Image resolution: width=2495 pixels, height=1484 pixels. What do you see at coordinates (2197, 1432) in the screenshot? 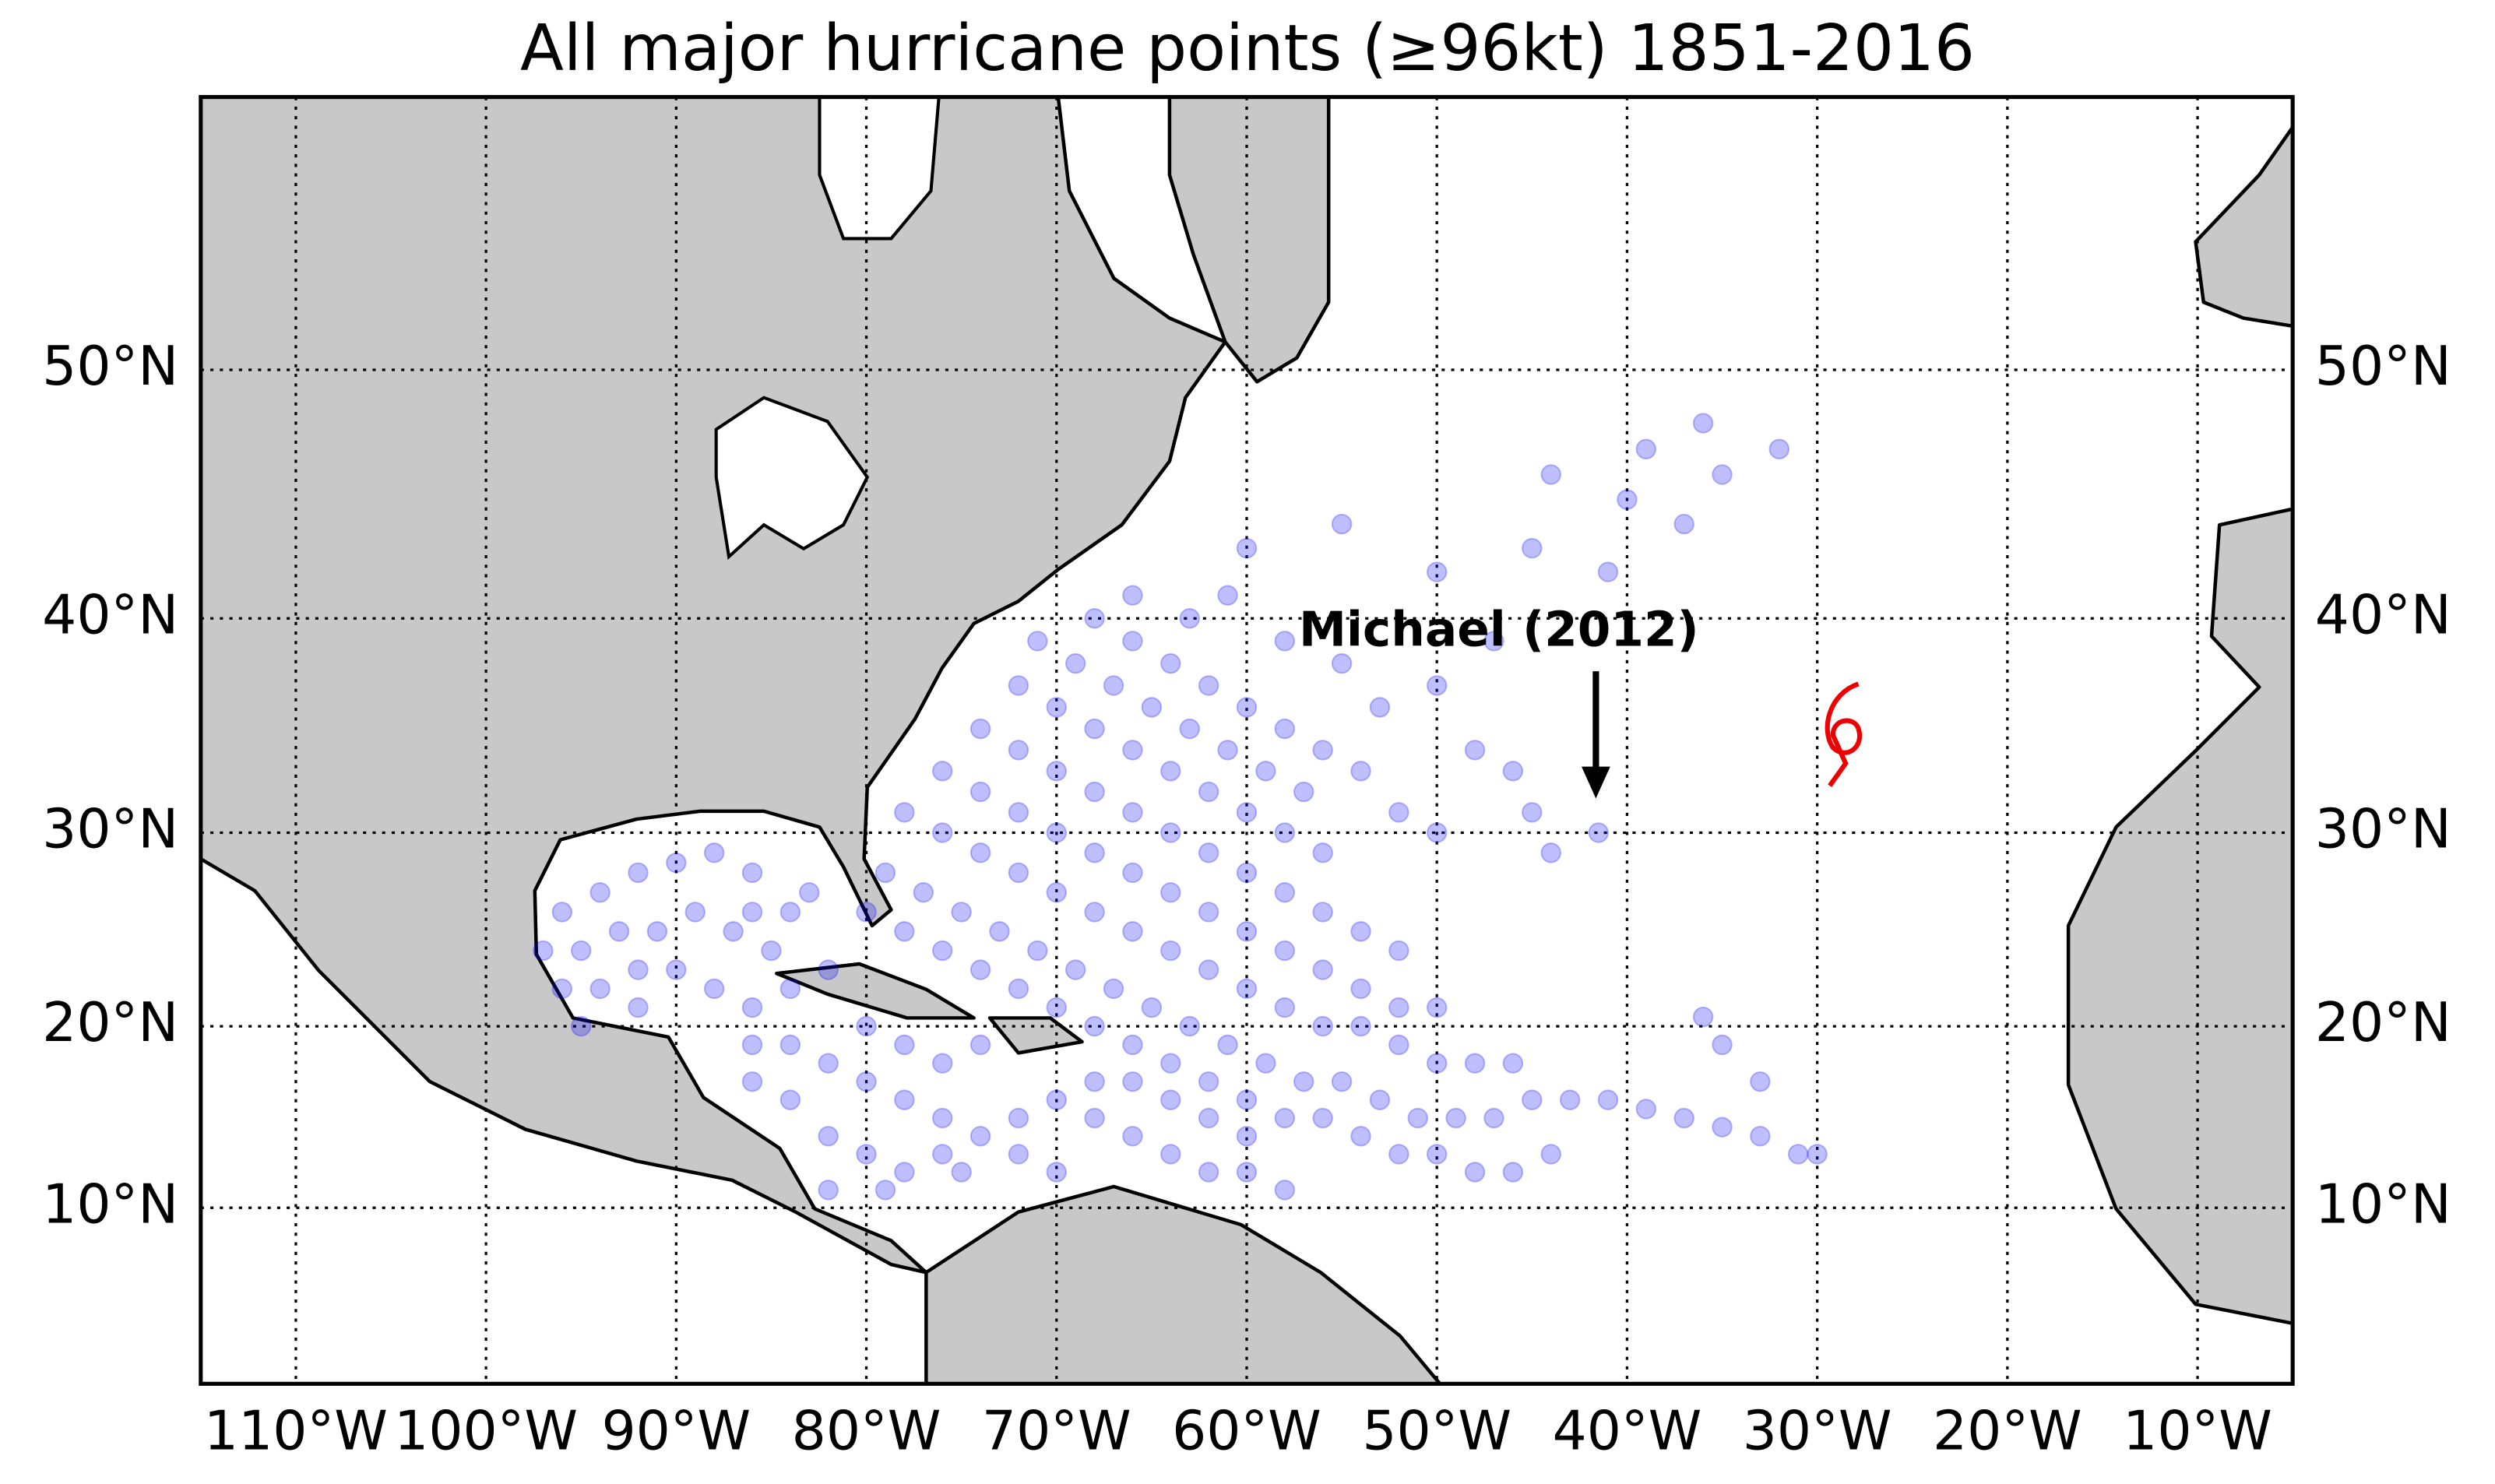
I see `x-tick-label: 10°W` at bounding box center [2197, 1432].